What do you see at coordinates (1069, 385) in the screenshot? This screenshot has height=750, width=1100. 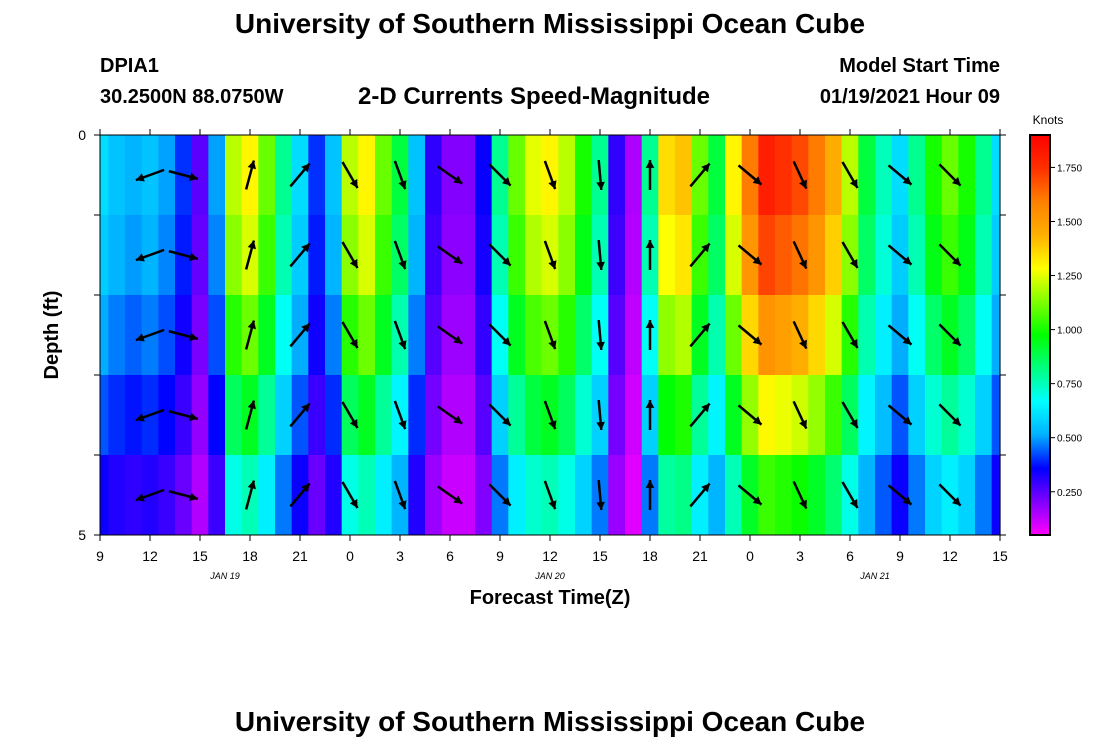 I see `colorbar-tick-label: 0.750` at bounding box center [1069, 385].